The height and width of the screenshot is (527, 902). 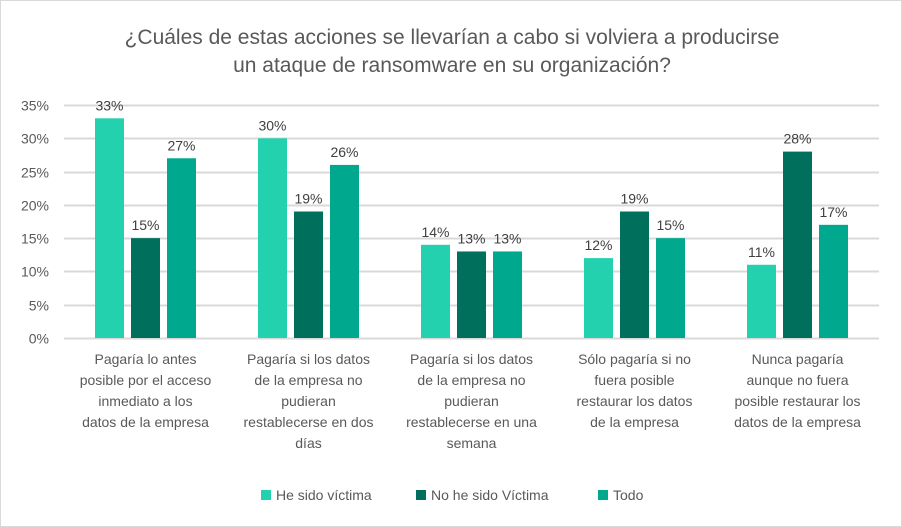 What do you see at coordinates (35, 106) in the screenshot?
I see `y-tick-label: 35%` at bounding box center [35, 106].